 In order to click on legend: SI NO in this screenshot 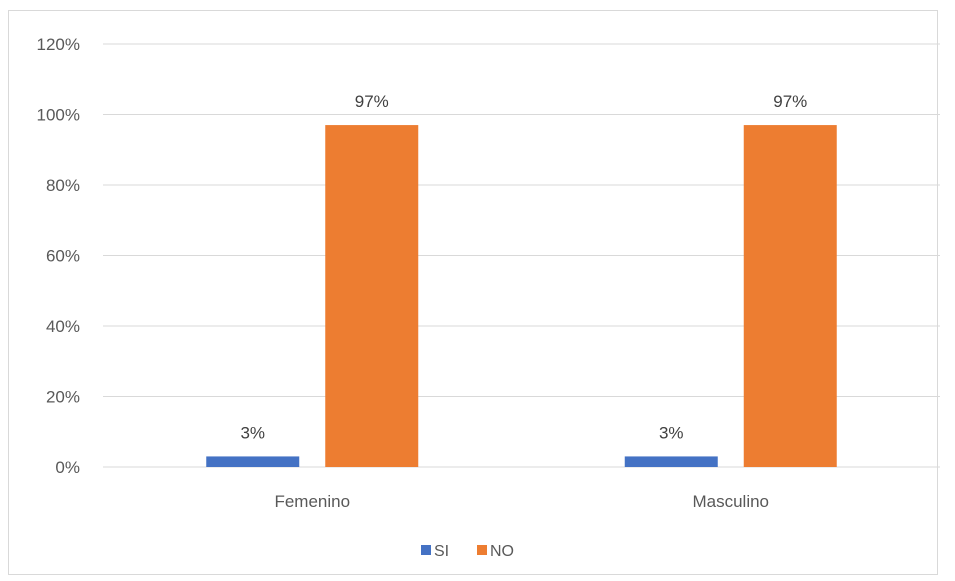, I will do `click(467, 551)`.